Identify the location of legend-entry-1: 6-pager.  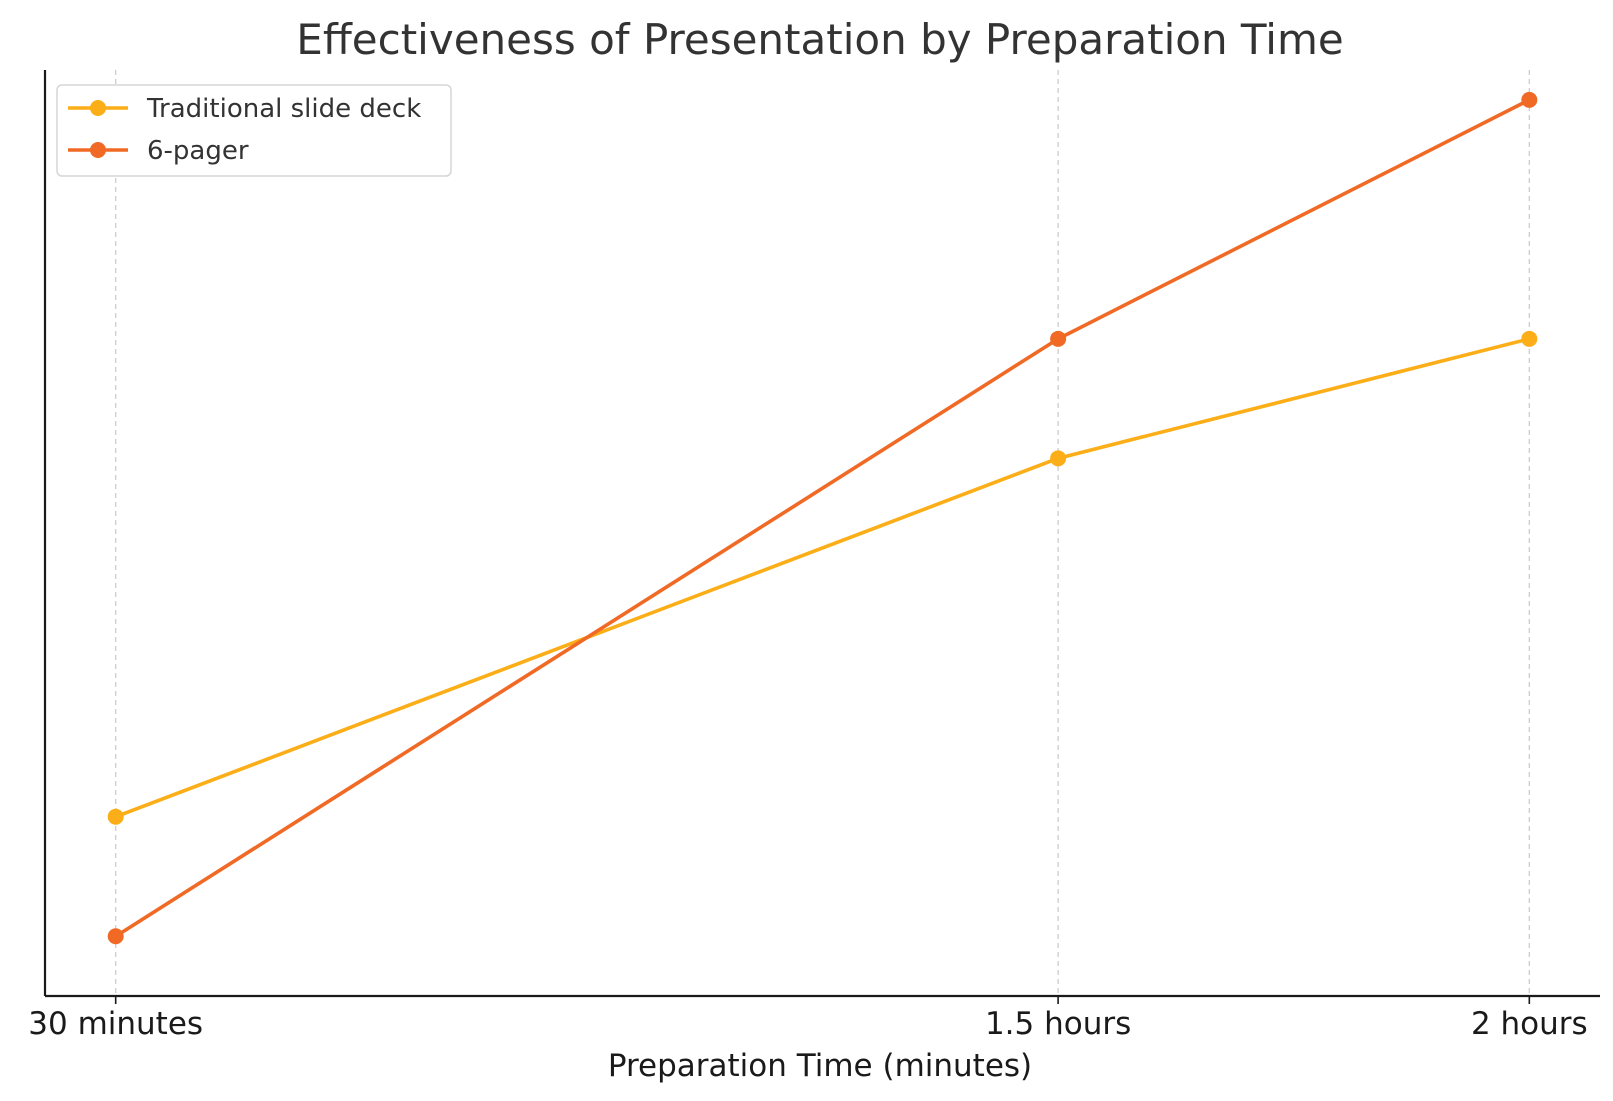
(158, 151).